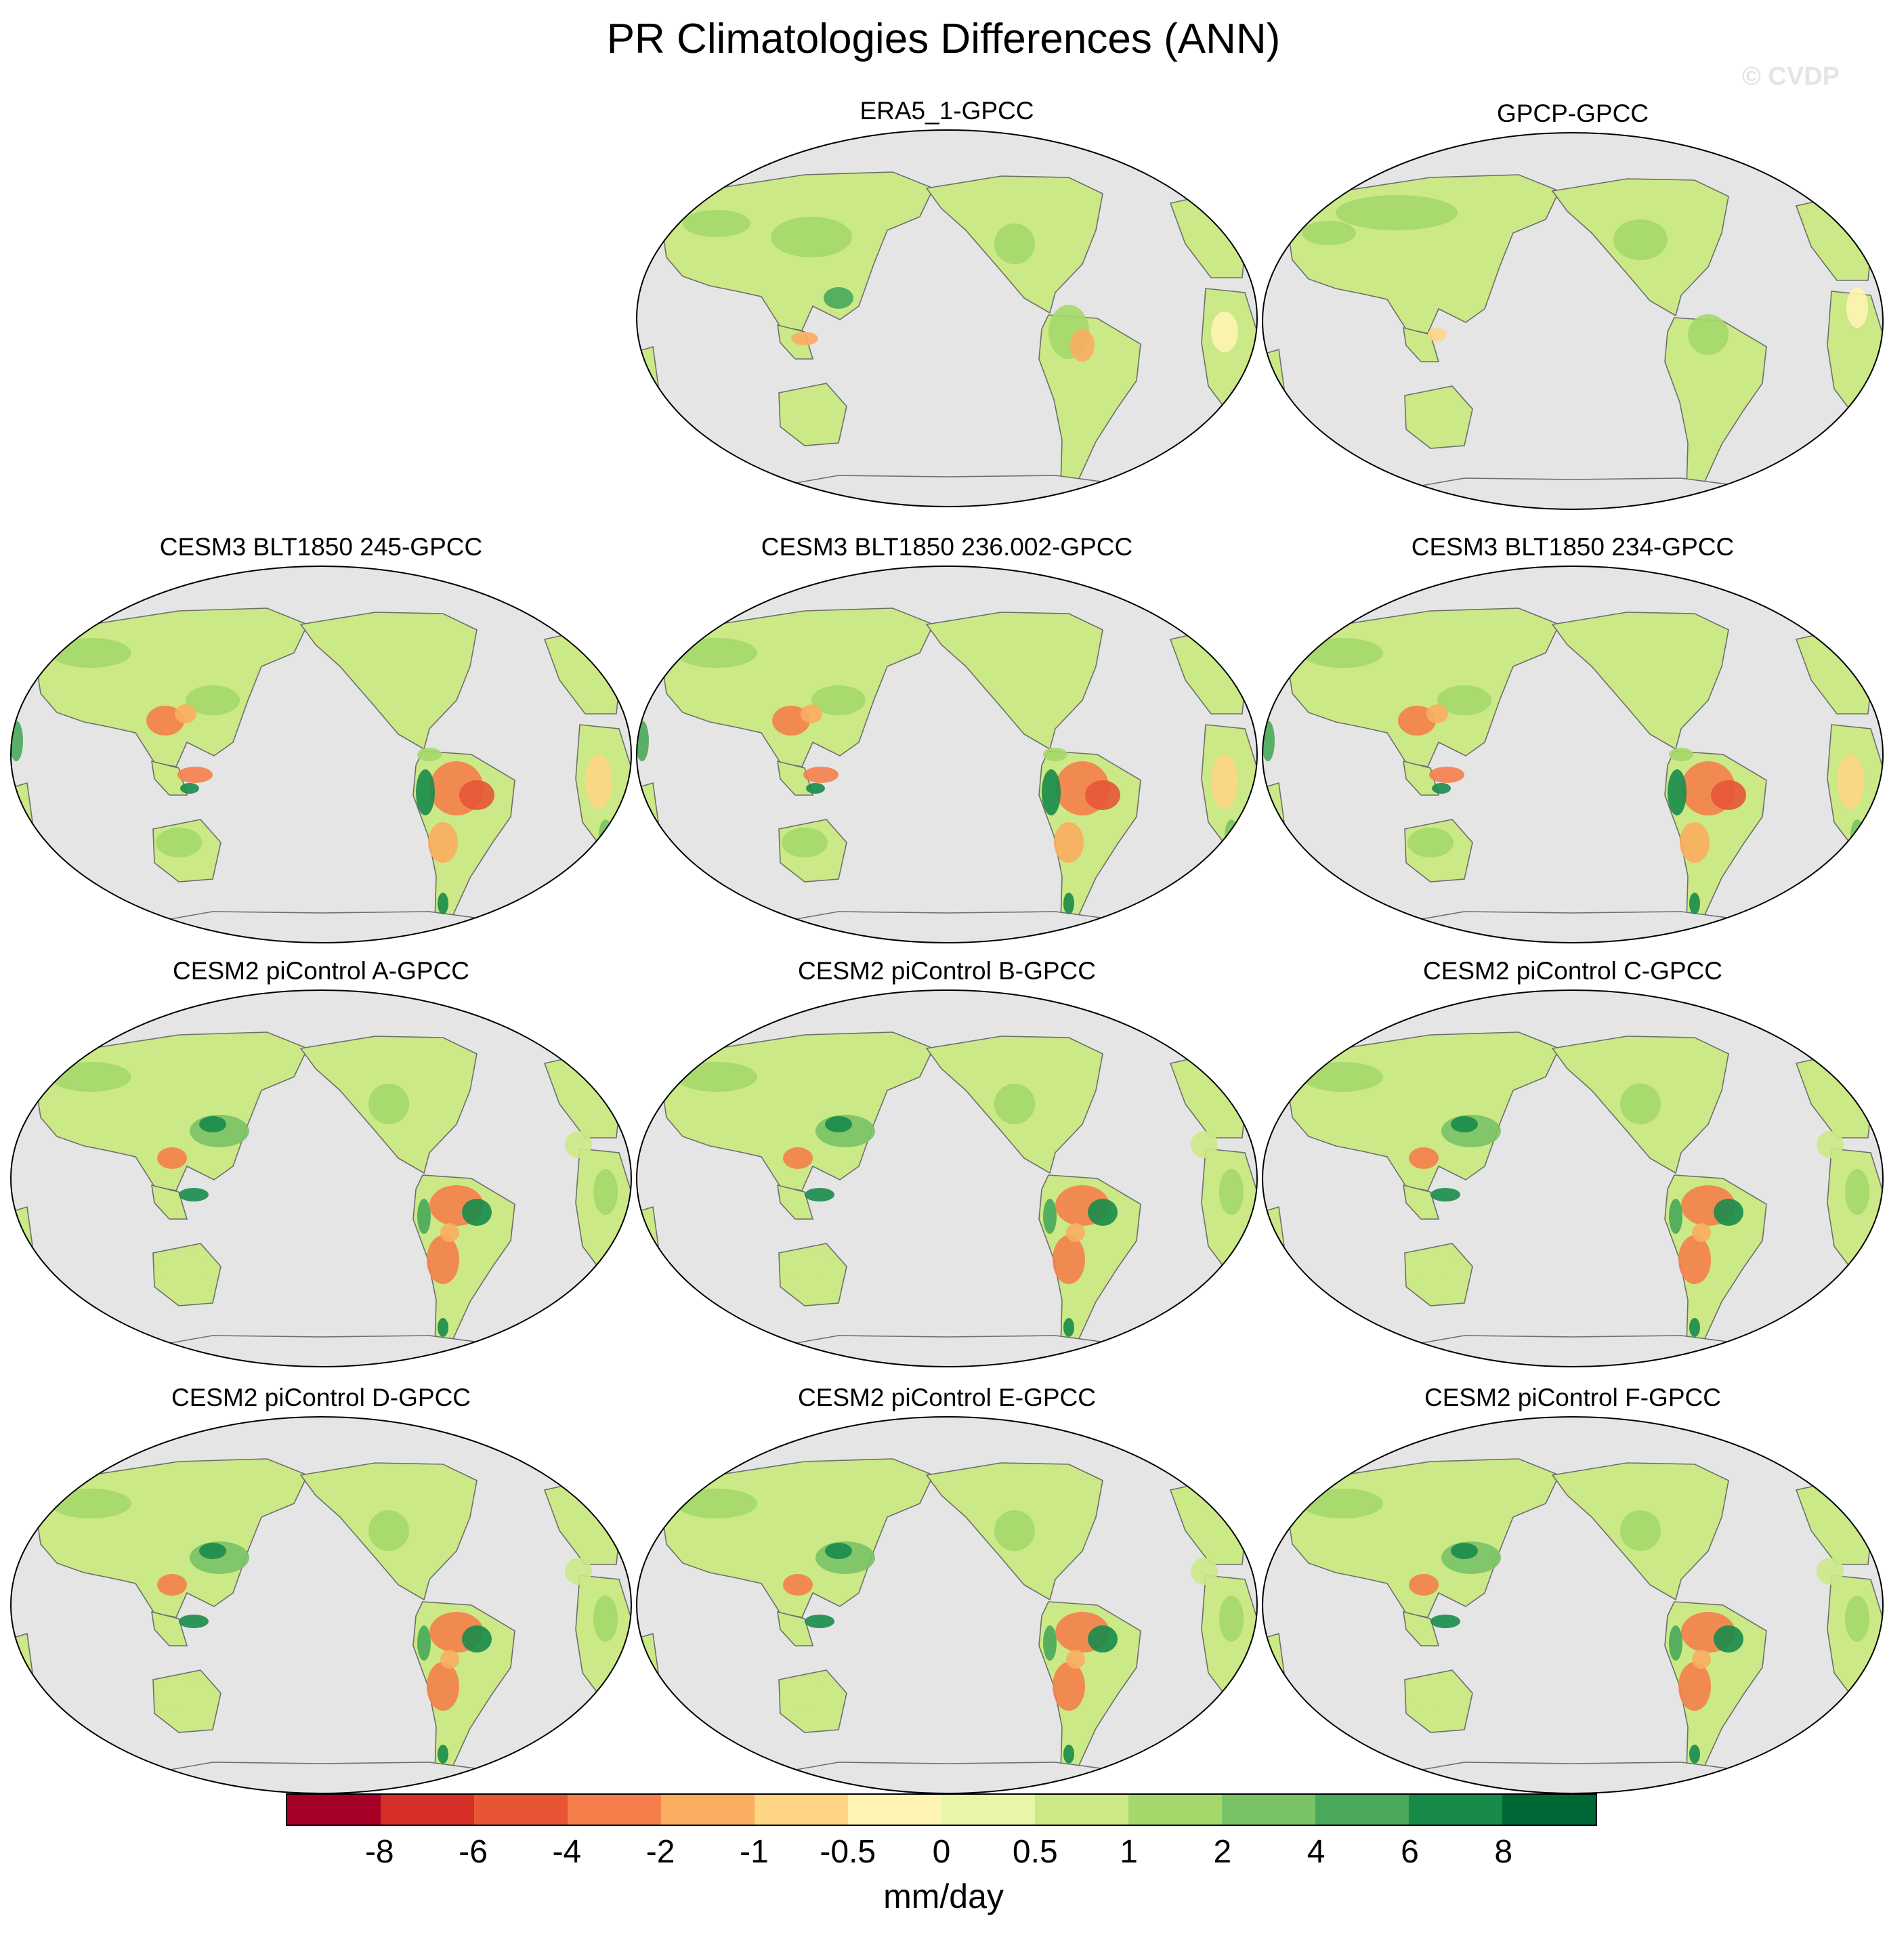 The height and width of the screenshot is (1960, 1887). I want to click on map-panel: CESM2 piControl C-GPCC, so click(1572, 1161).